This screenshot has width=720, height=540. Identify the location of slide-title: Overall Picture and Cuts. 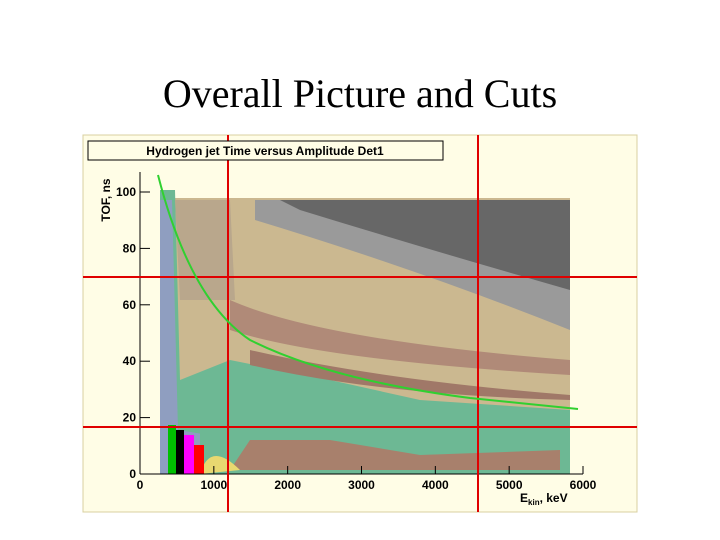
(360, 93).